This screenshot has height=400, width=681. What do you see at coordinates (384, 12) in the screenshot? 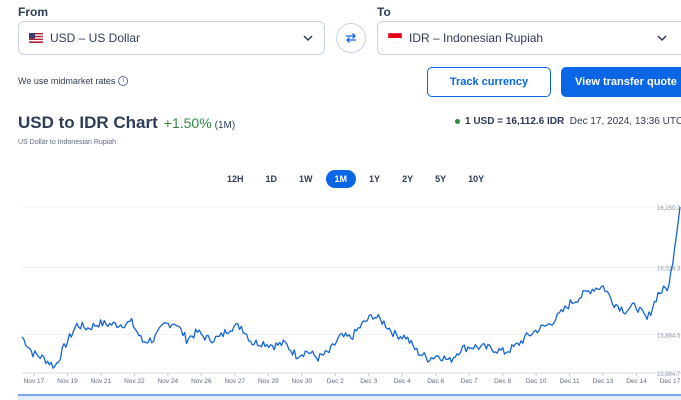
I see `to-label: To` at bounding box center [384, 12].